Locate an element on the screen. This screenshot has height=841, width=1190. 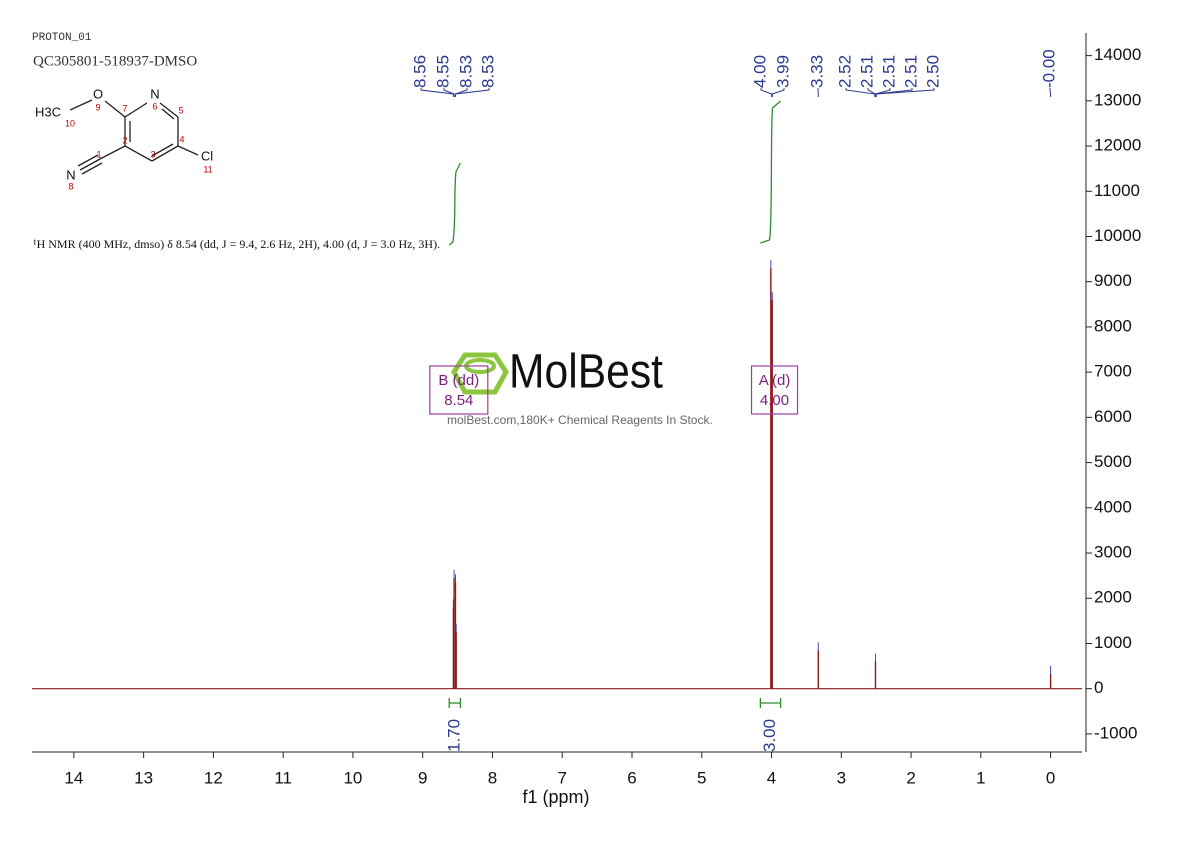
peak-label: 3.99 is located at coordinates (782, 71).